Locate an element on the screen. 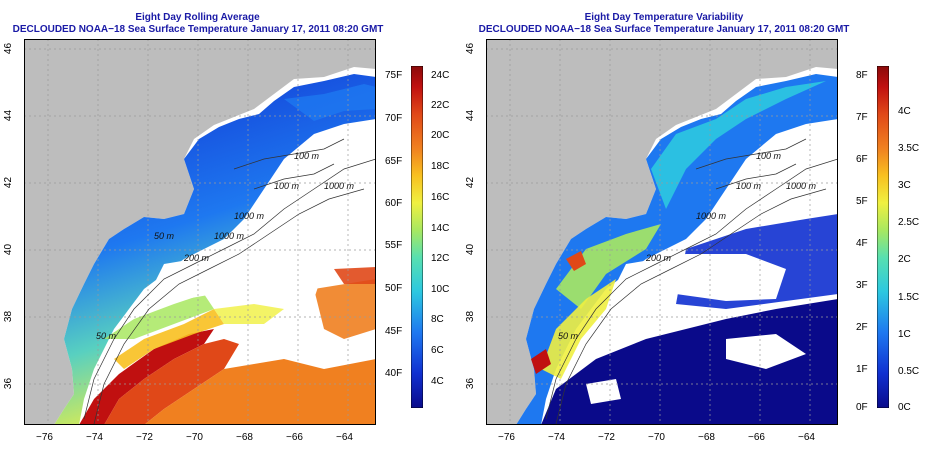 This screenshot has height=475, width=950. left-contour-label-200m: 200 m is located at coordinates (196, 258).